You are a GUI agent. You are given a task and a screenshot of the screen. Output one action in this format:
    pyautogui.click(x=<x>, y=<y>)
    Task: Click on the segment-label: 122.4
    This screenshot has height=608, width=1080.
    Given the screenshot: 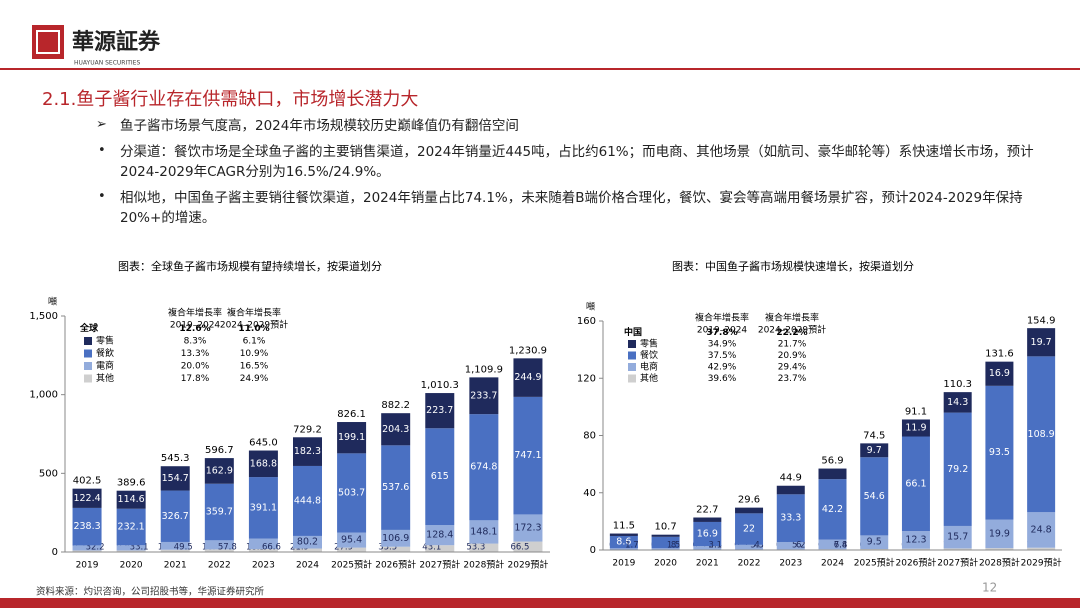 What is the action you would take?
    pyautogui.click(x=86, y=498)
    